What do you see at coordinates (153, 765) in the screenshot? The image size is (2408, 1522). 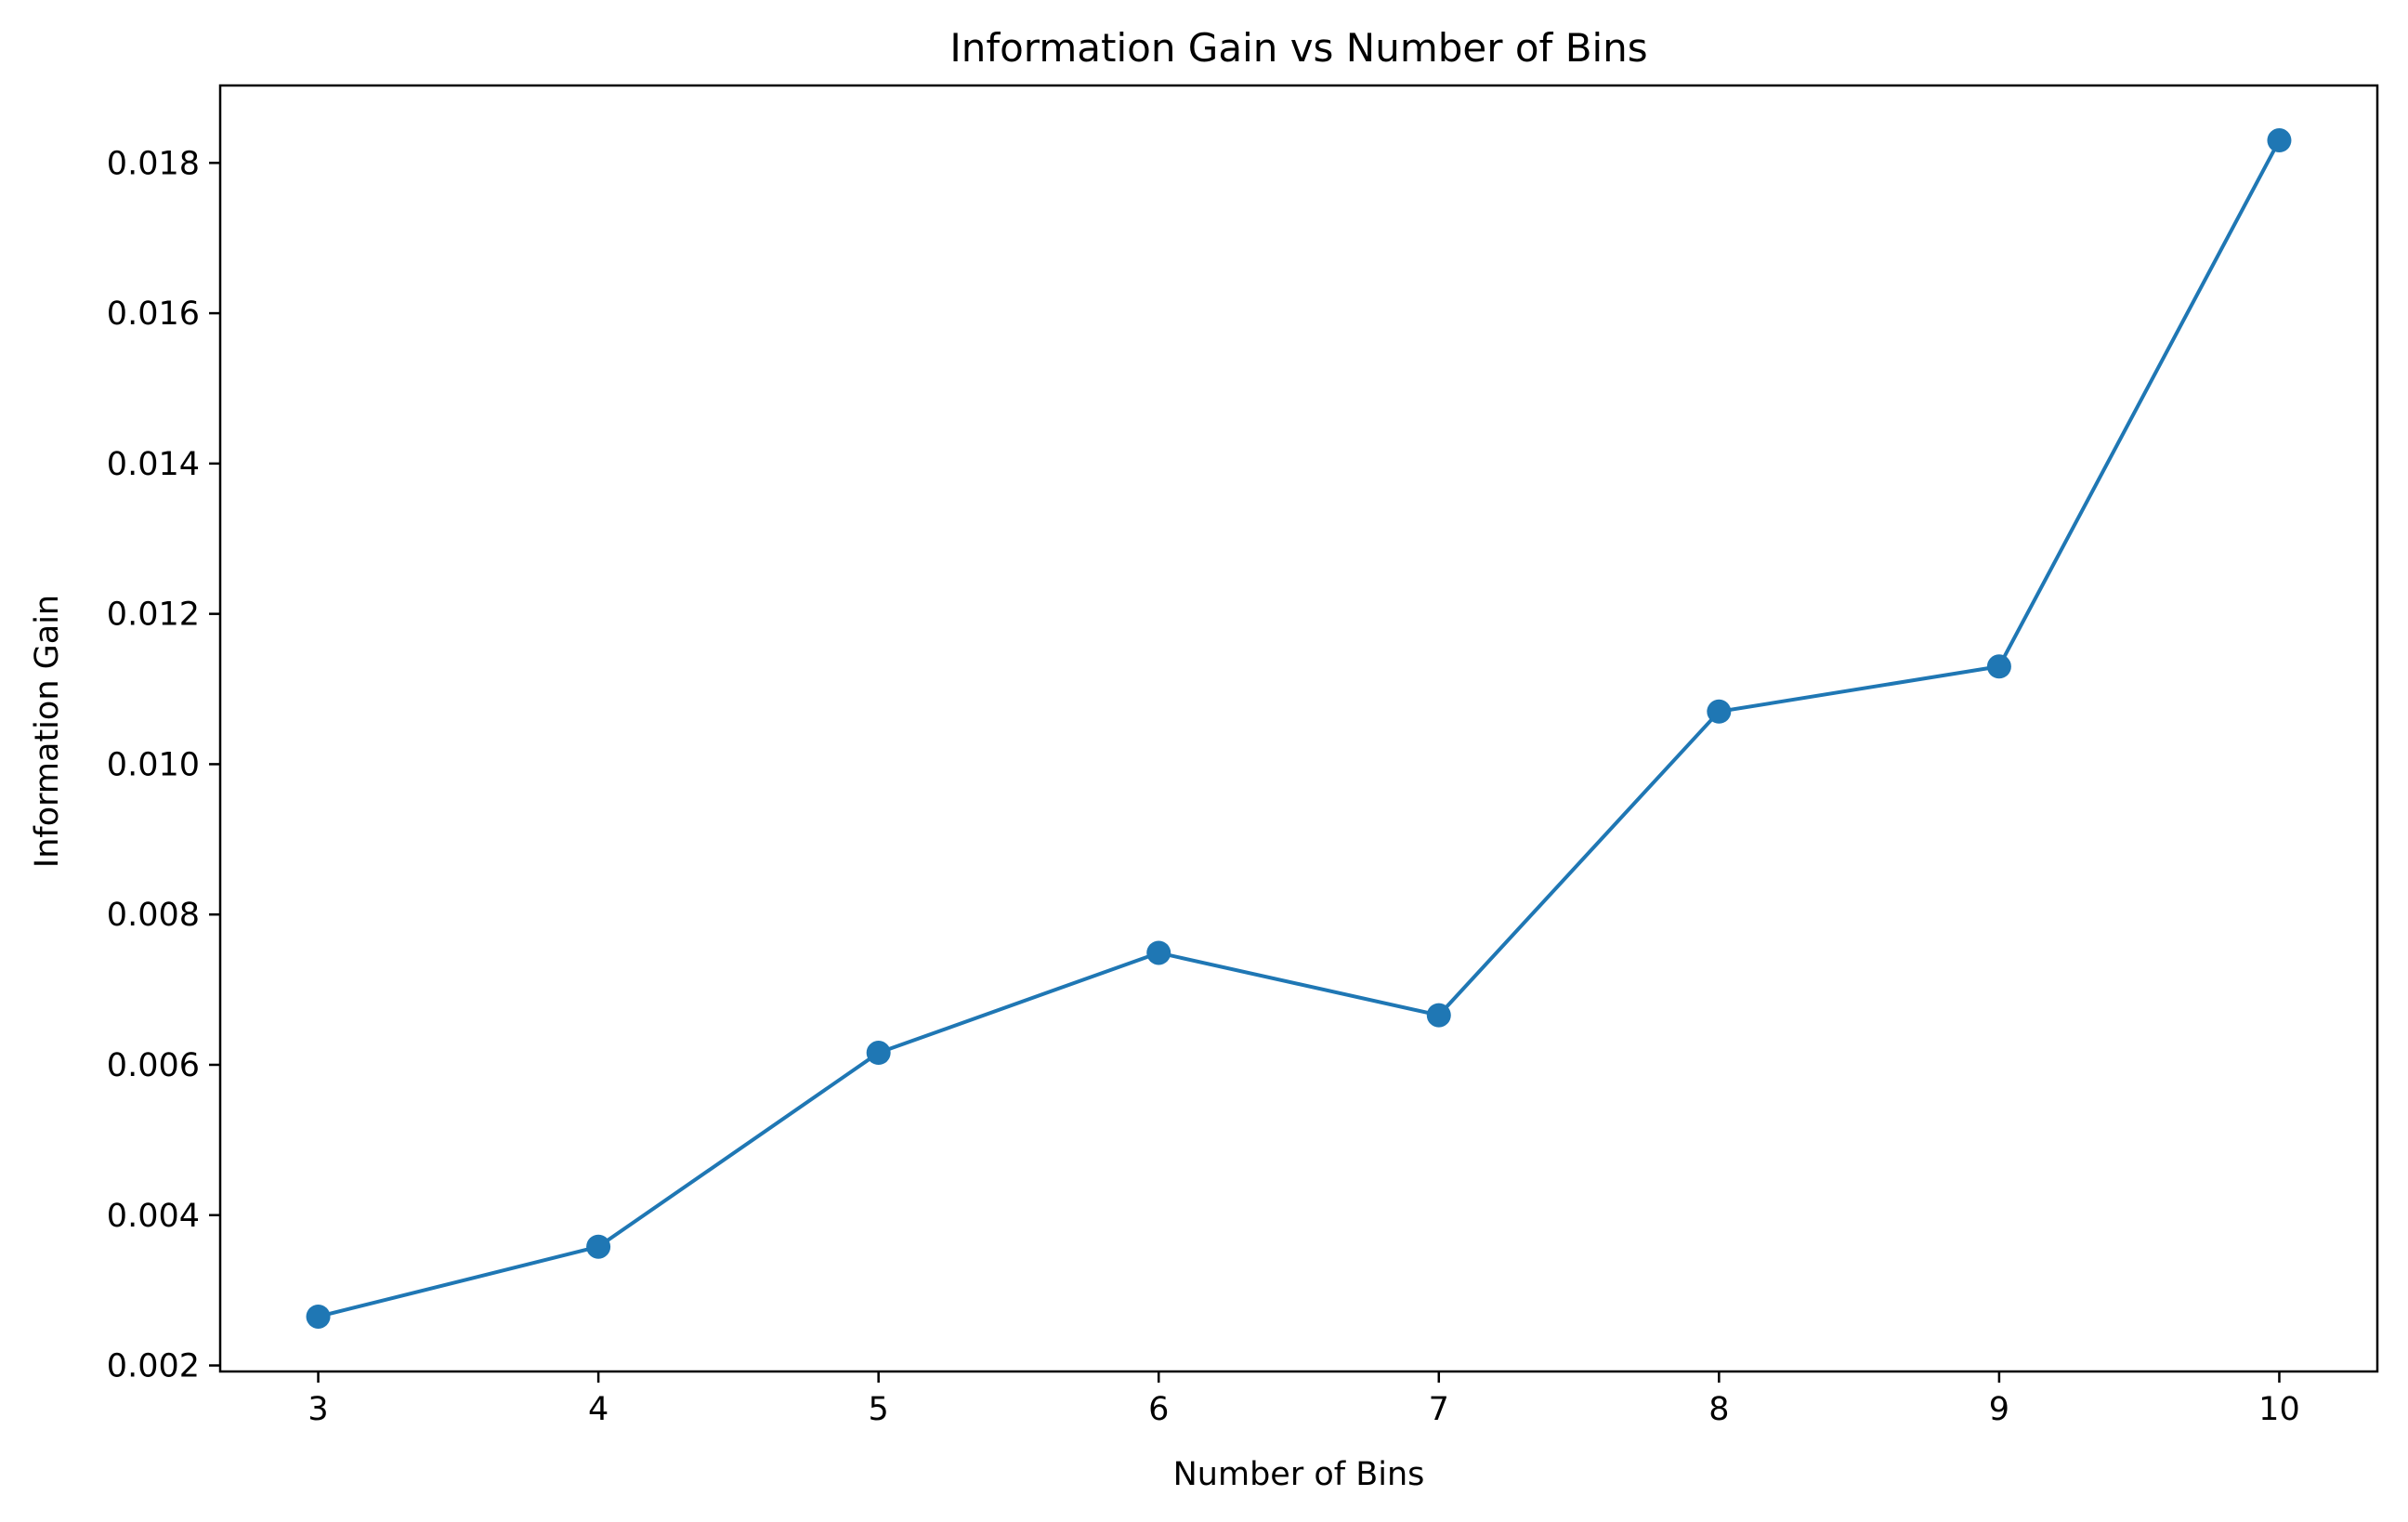 I see `y-tick-label: 0.010` at bounding box center [153, 765].